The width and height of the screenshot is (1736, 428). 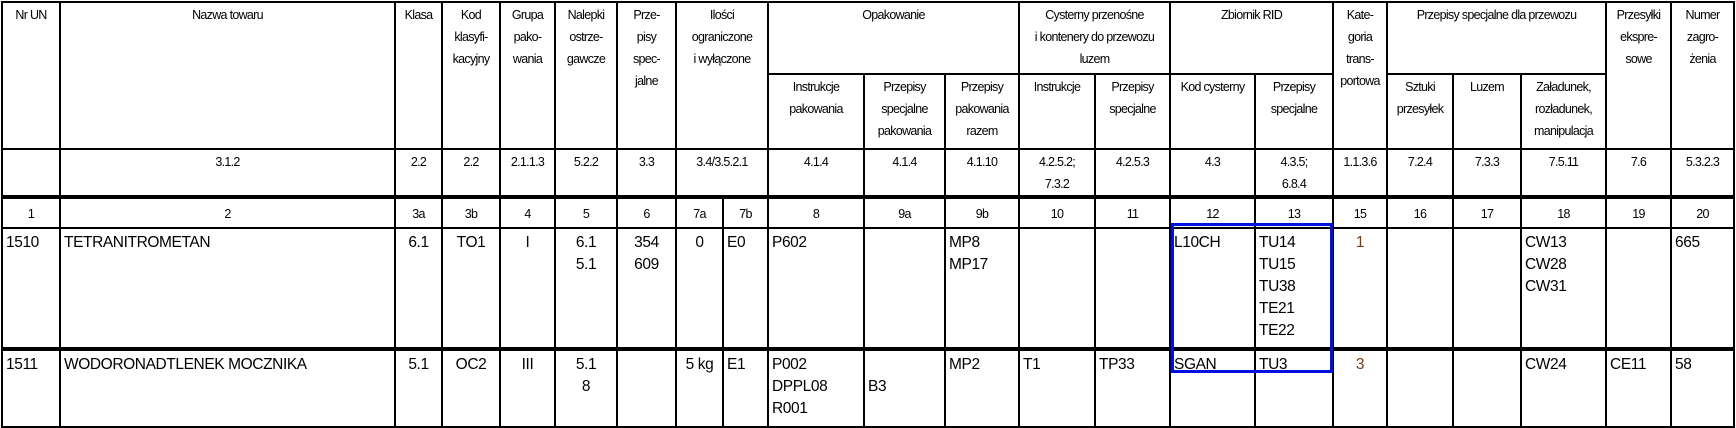 I want to click on reference-cell: 2.1.1.3, so click(x=527, y=173).